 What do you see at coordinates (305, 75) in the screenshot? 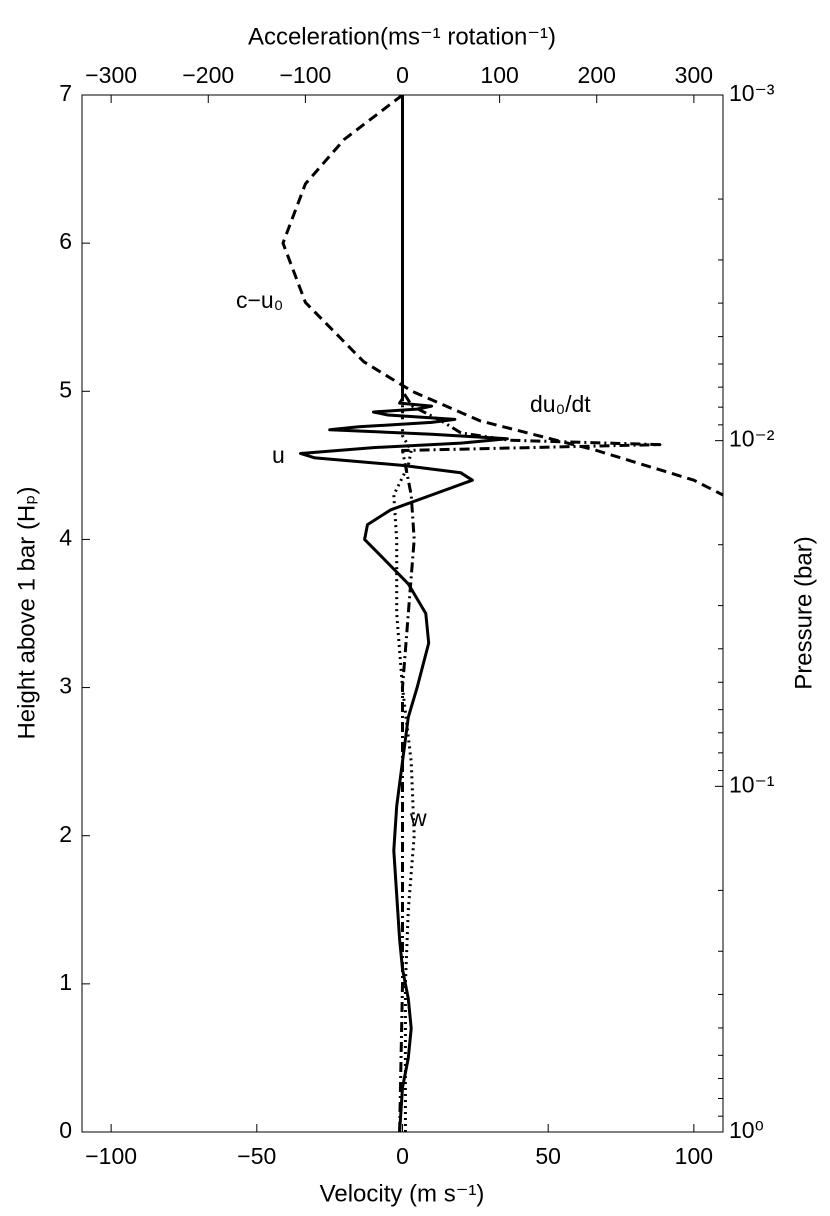
I see `x2-tick-label: −100` at bounding box center [305, 75].